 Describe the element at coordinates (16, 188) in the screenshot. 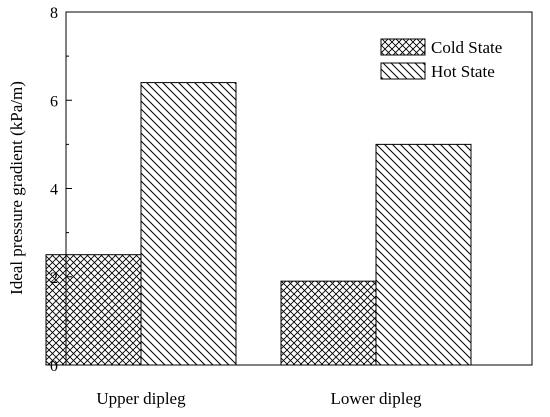

I see `y-axis-label: Ideal pressure gradient (kPa/m)` at that location.